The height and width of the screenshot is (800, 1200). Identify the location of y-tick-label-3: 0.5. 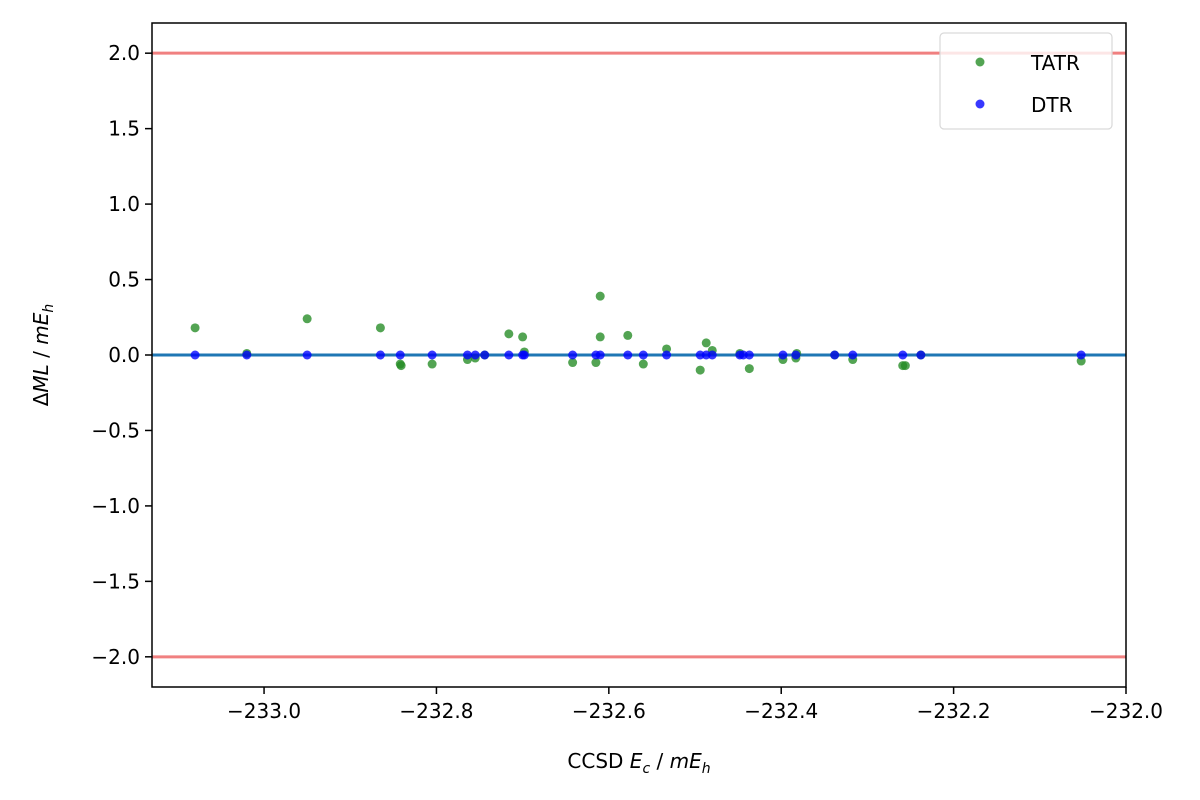
(124, 280).